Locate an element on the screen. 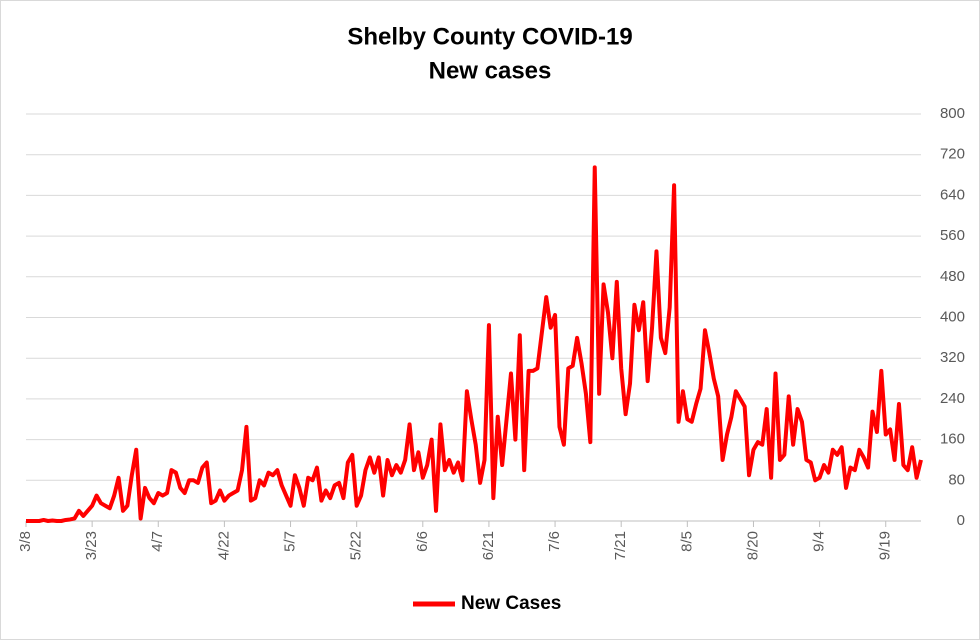 This screenshot has width=980, height=640. y-tick-label: 80 is located at coordinates (956, 479).